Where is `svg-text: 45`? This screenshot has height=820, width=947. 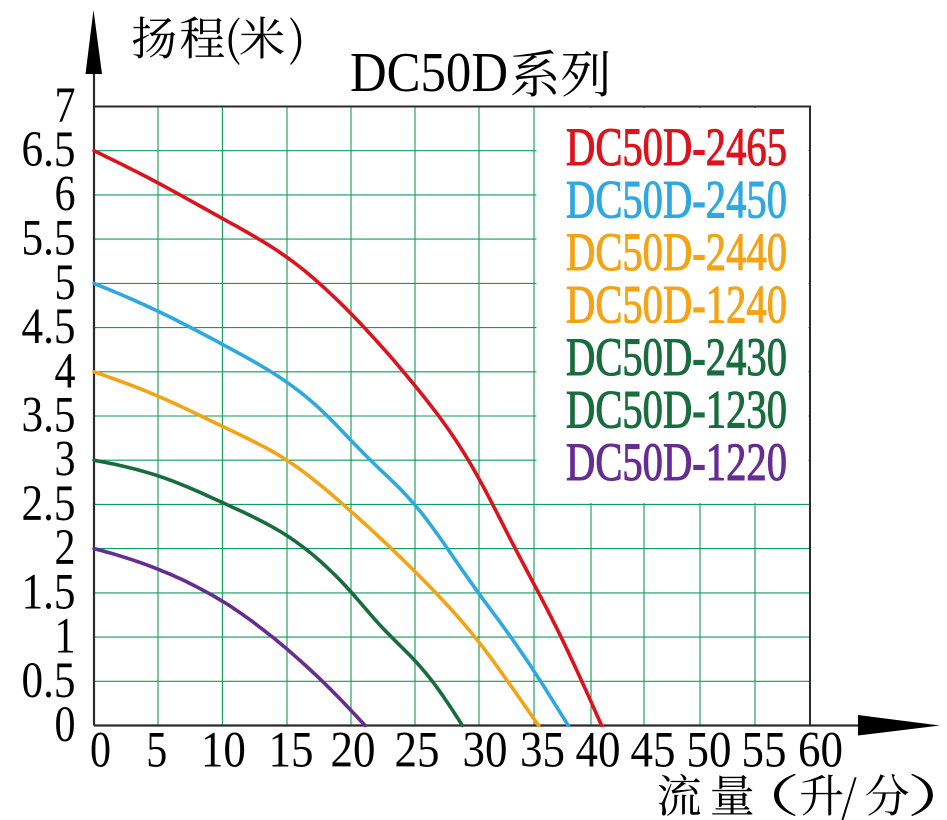 svg-text: 45 is located at coordinates (653, 751).